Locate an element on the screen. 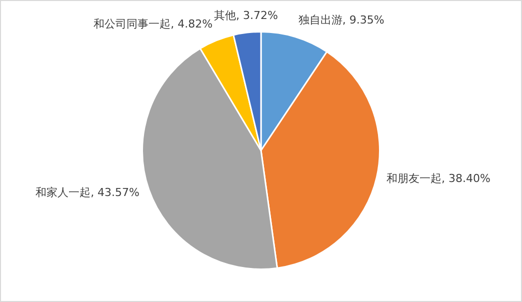  slice-label: 和公司同事一起, 4.82% is located at coordinates (153, 24).